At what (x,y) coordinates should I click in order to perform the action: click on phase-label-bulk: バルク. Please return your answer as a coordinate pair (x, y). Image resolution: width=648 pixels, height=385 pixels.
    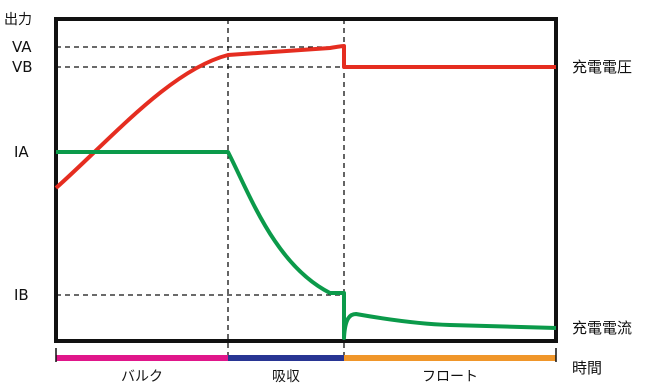
    Looking at the image, I should click on (142, 377).